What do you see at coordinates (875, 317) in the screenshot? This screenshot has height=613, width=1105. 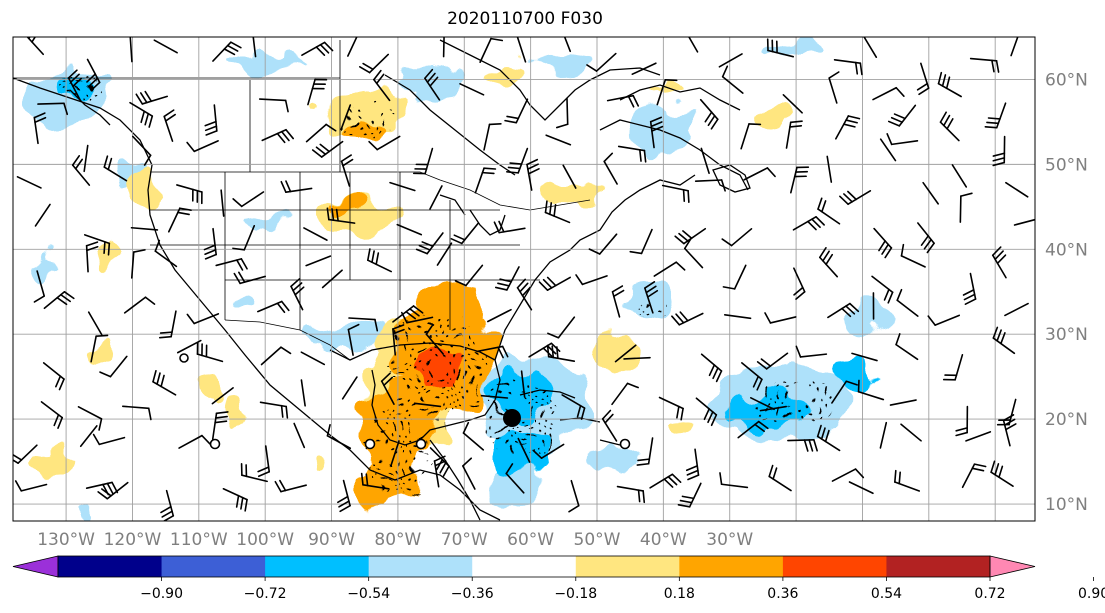 I see `negative-area` at bounding box center [875, 317].